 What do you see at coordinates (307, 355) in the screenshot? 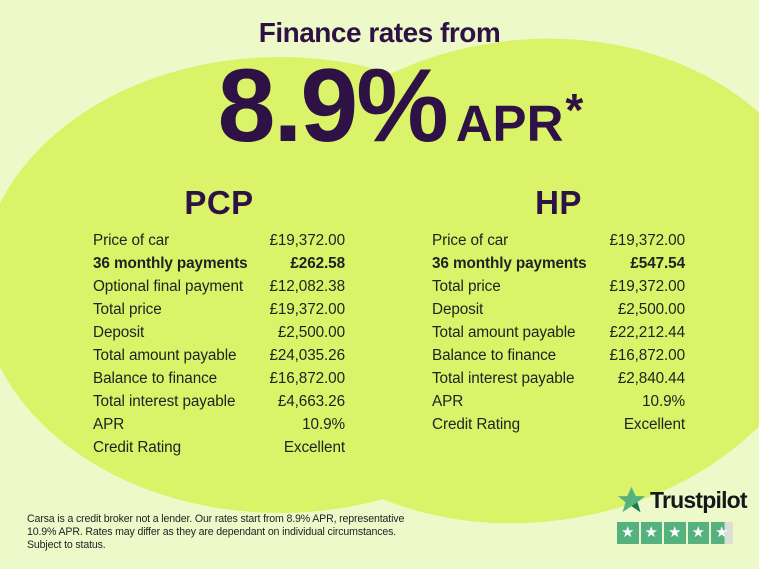
I see `row-value: £24,035.26` at bounding box center [307, 355].